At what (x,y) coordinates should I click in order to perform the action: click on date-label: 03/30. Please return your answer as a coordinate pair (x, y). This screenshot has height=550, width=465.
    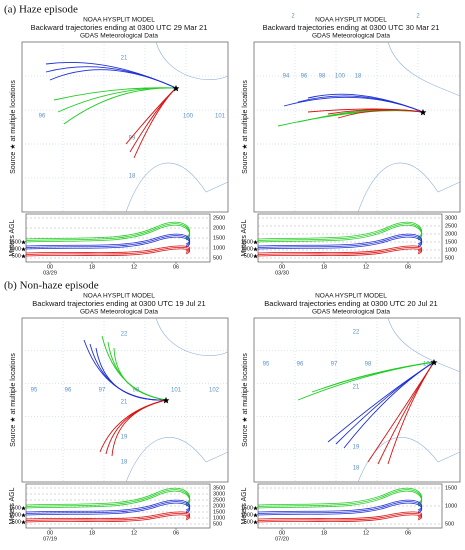
    Looking at the image, I should click on (282, 273).